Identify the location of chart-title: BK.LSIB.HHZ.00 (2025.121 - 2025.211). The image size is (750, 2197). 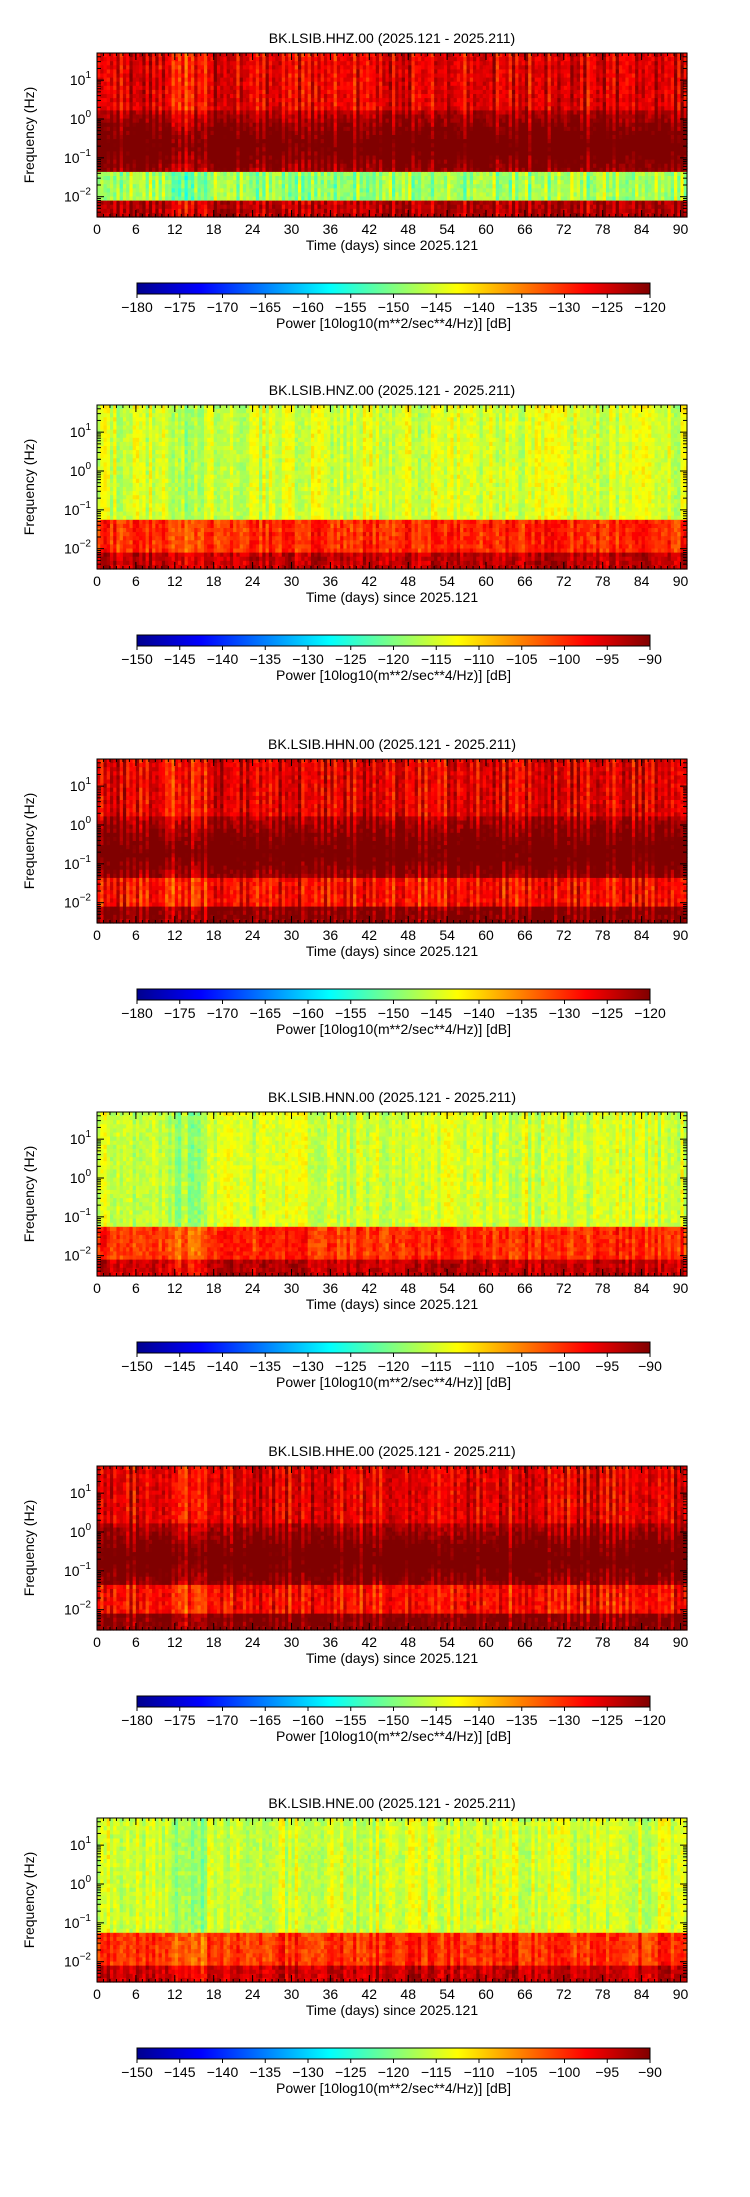
(392, 38).